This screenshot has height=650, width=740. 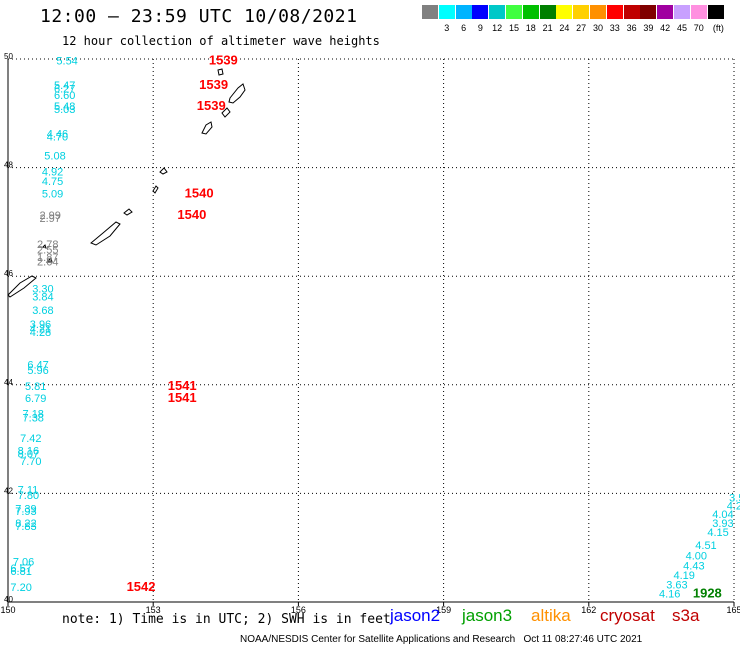 I want to click on wave-height-label: 7.11, so click(x=28, y=490).